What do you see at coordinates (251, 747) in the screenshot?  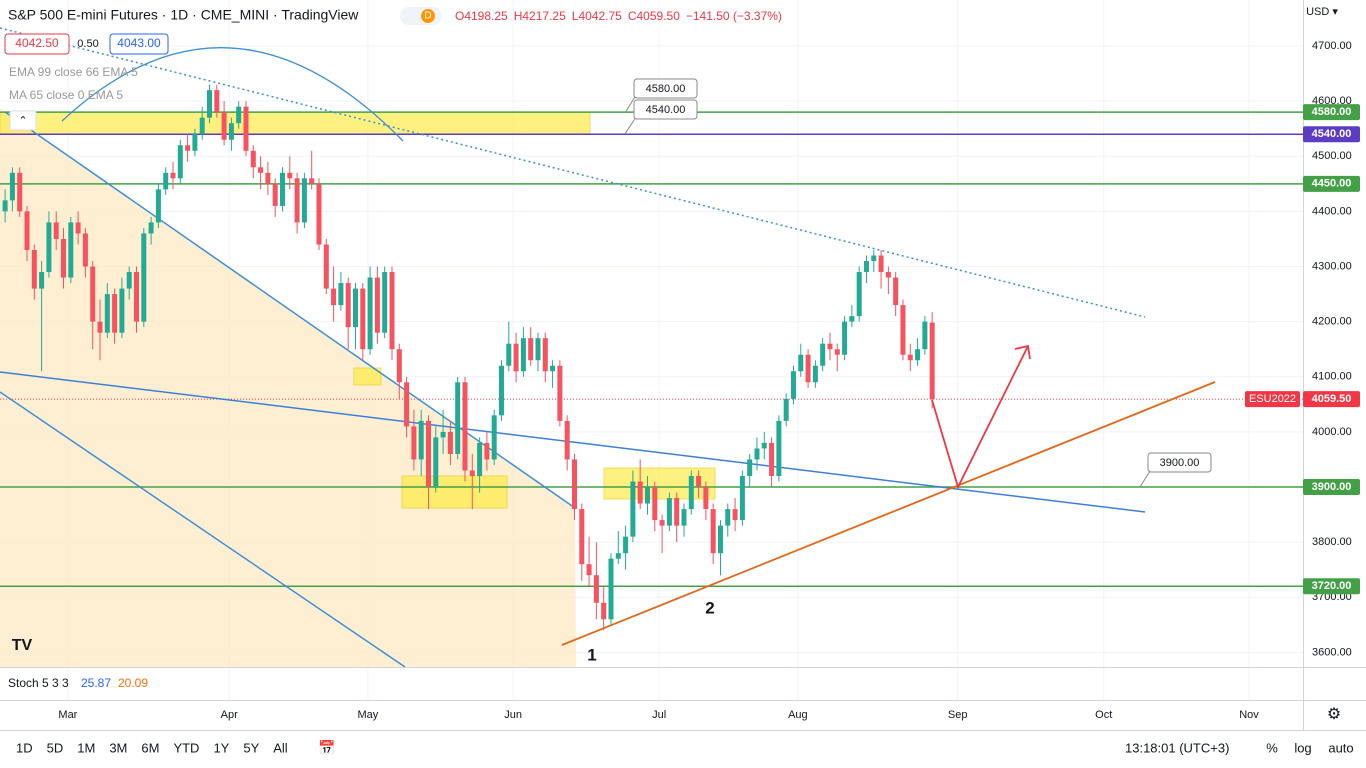 I see `range-button: 5Y` at bounding box center [251, 747].